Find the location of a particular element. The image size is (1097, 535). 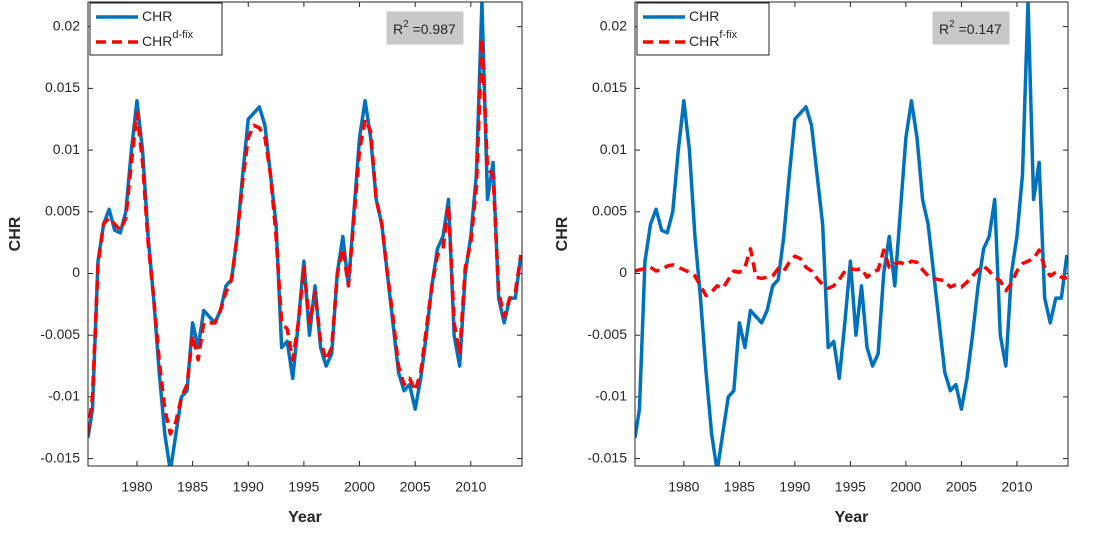

annotation: R2 =0.987 is located at coordinates (425, 28).